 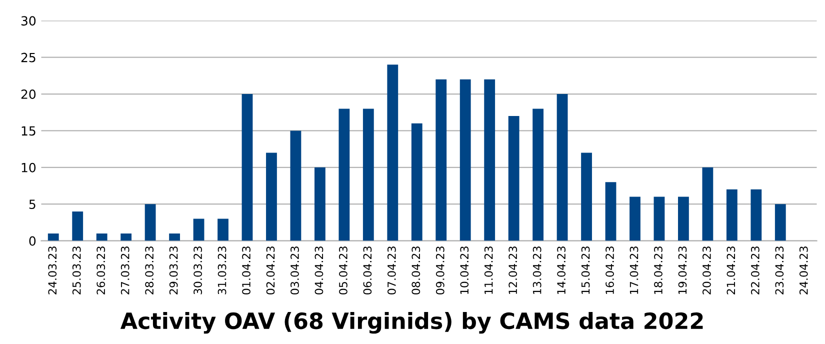 I want to click on x-tick-label: 18.04.23, so click(x=658, y=270).